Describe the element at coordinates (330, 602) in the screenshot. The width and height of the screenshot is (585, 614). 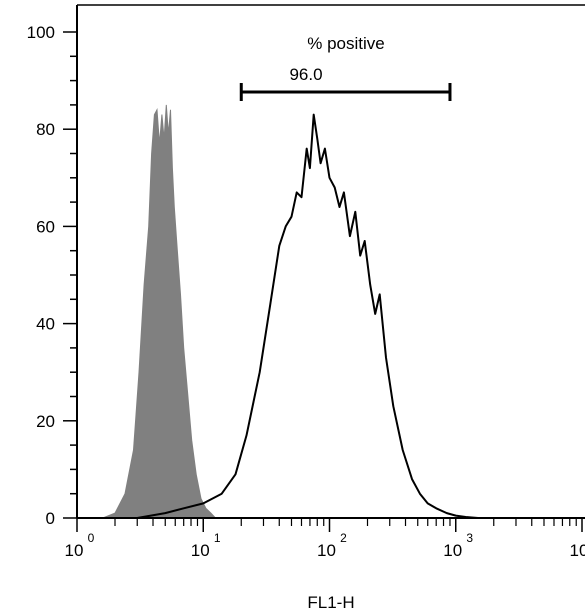
I see `x-axis-label: FL1-H` at that location.